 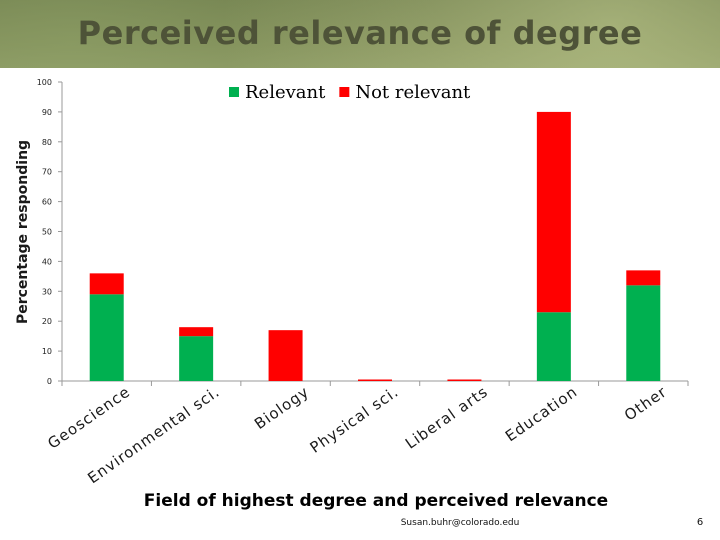 I want to click on x-category-label: Liberal arts, so click(x=446, y=418).